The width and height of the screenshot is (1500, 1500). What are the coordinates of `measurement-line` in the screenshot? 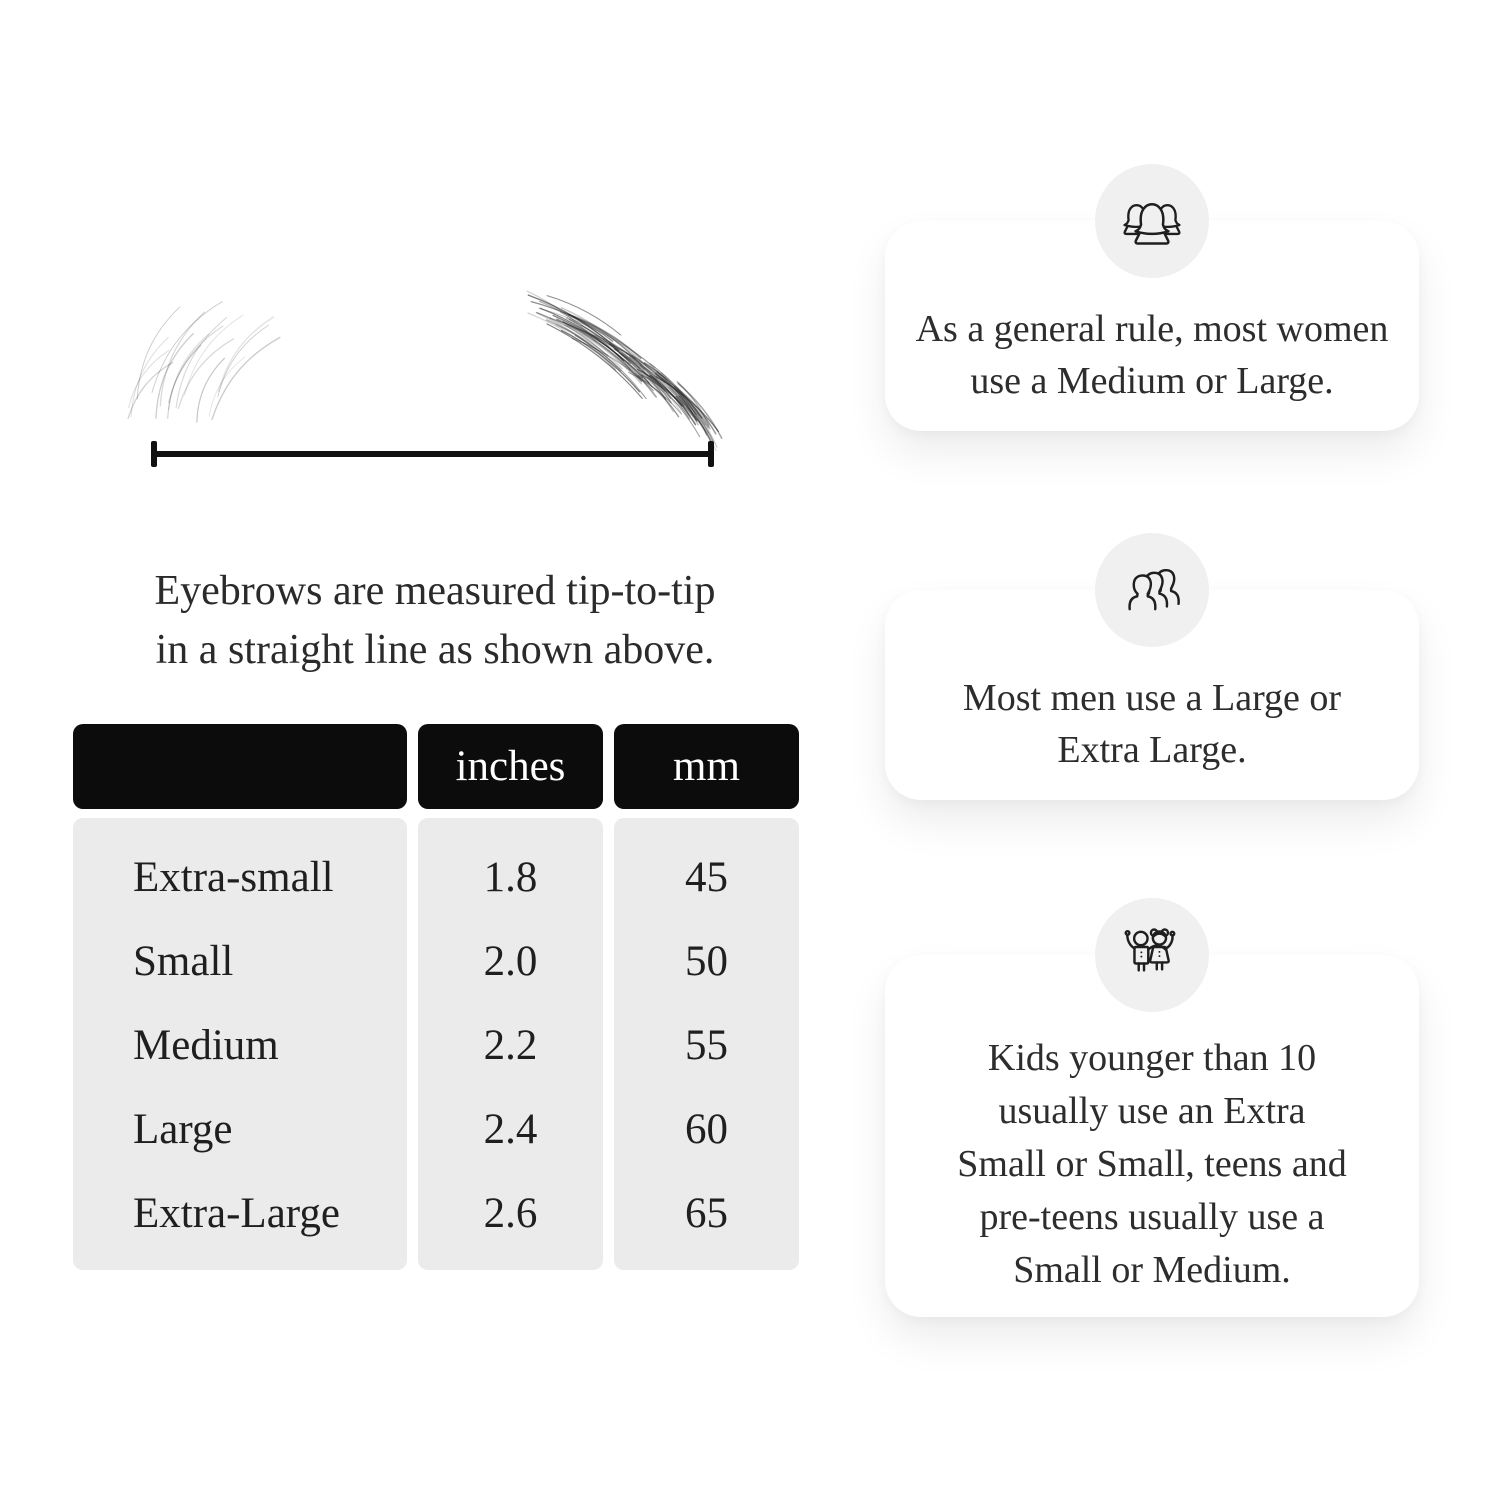 It's located at (432, 454).